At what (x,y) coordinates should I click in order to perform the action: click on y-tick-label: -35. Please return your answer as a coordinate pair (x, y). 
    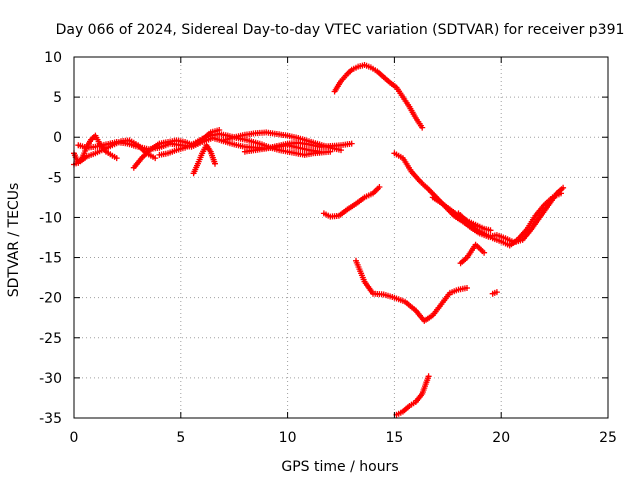
    Looking at the image, I should click on (50, 419).